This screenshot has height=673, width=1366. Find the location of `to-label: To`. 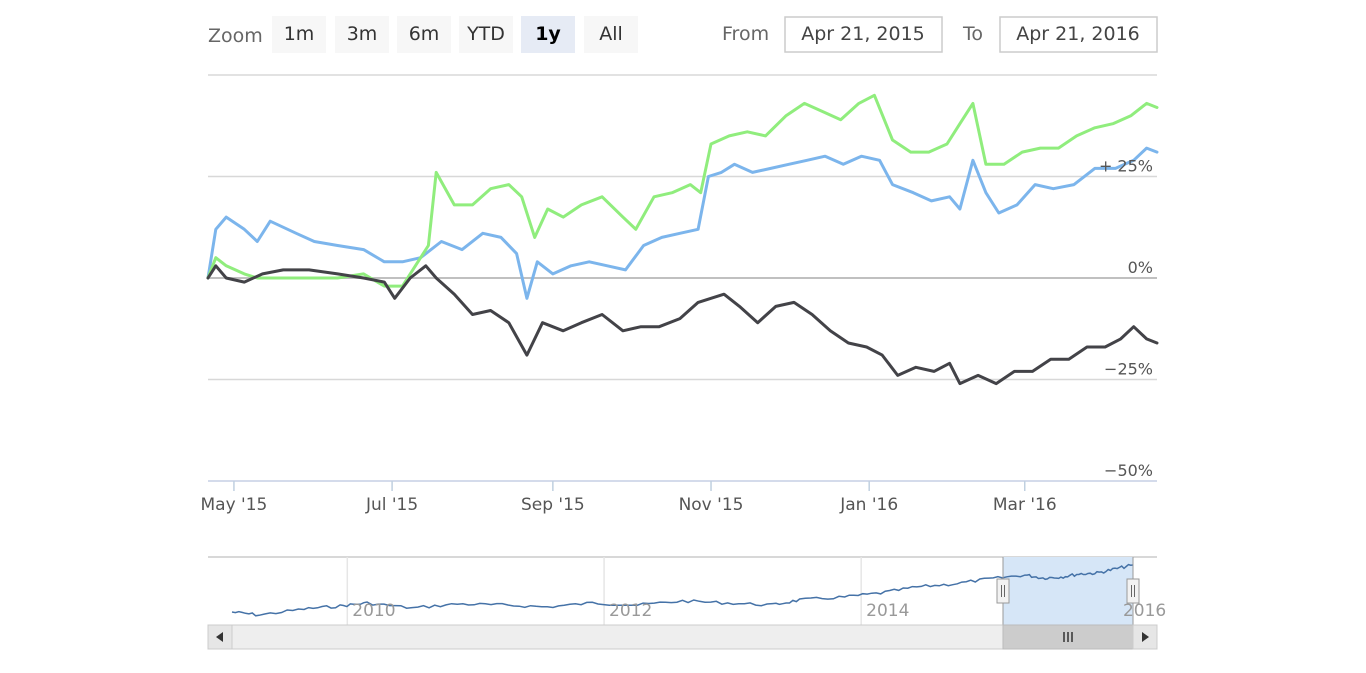

to-label: To is located at coordinates (972, 34).